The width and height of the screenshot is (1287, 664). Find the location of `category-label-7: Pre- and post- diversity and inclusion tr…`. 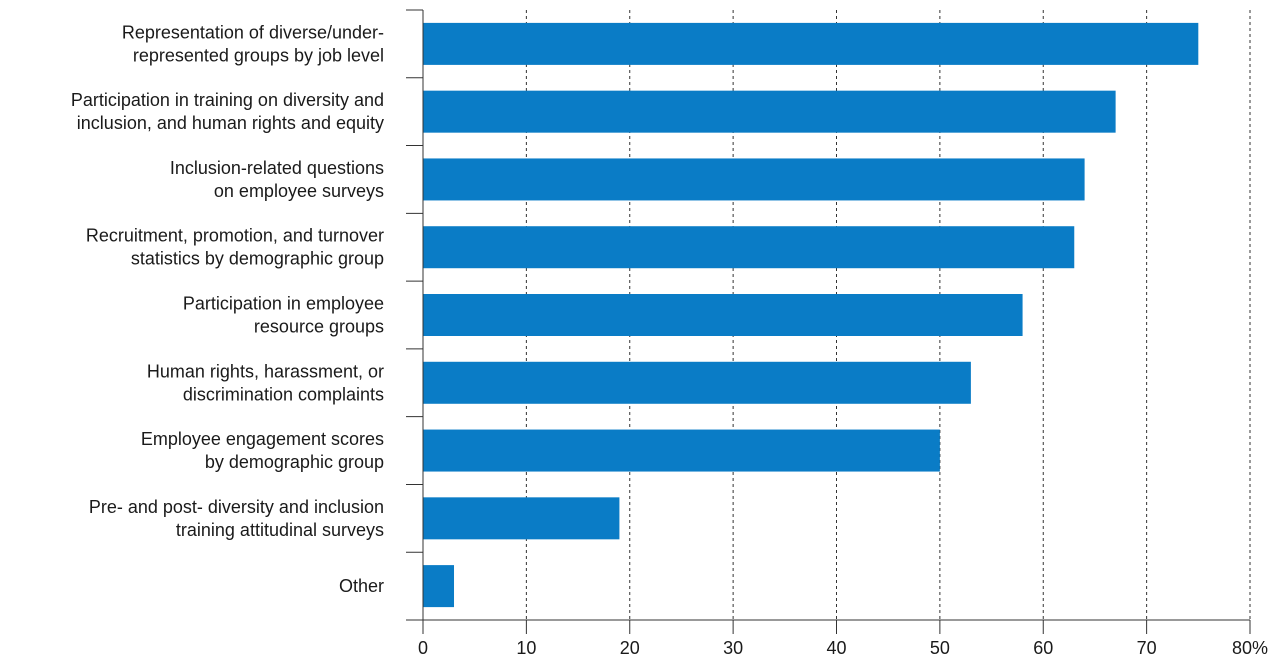

category-label-7: Pre- and post- diversity and inclusion tr… is located at coordinates (236, 518).